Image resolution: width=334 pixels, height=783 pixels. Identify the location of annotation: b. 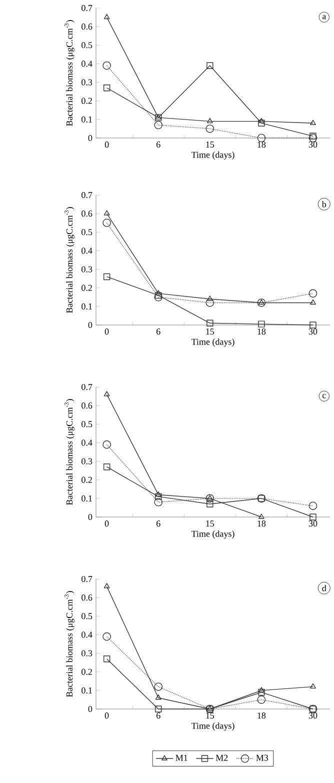
(324, 204).